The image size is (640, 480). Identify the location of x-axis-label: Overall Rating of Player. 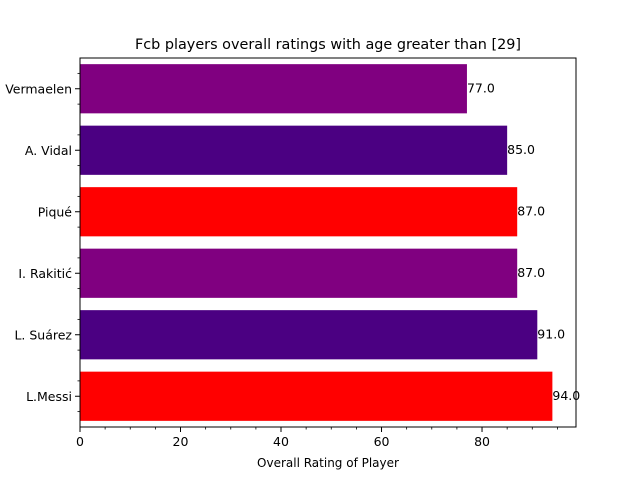
(328, 463).